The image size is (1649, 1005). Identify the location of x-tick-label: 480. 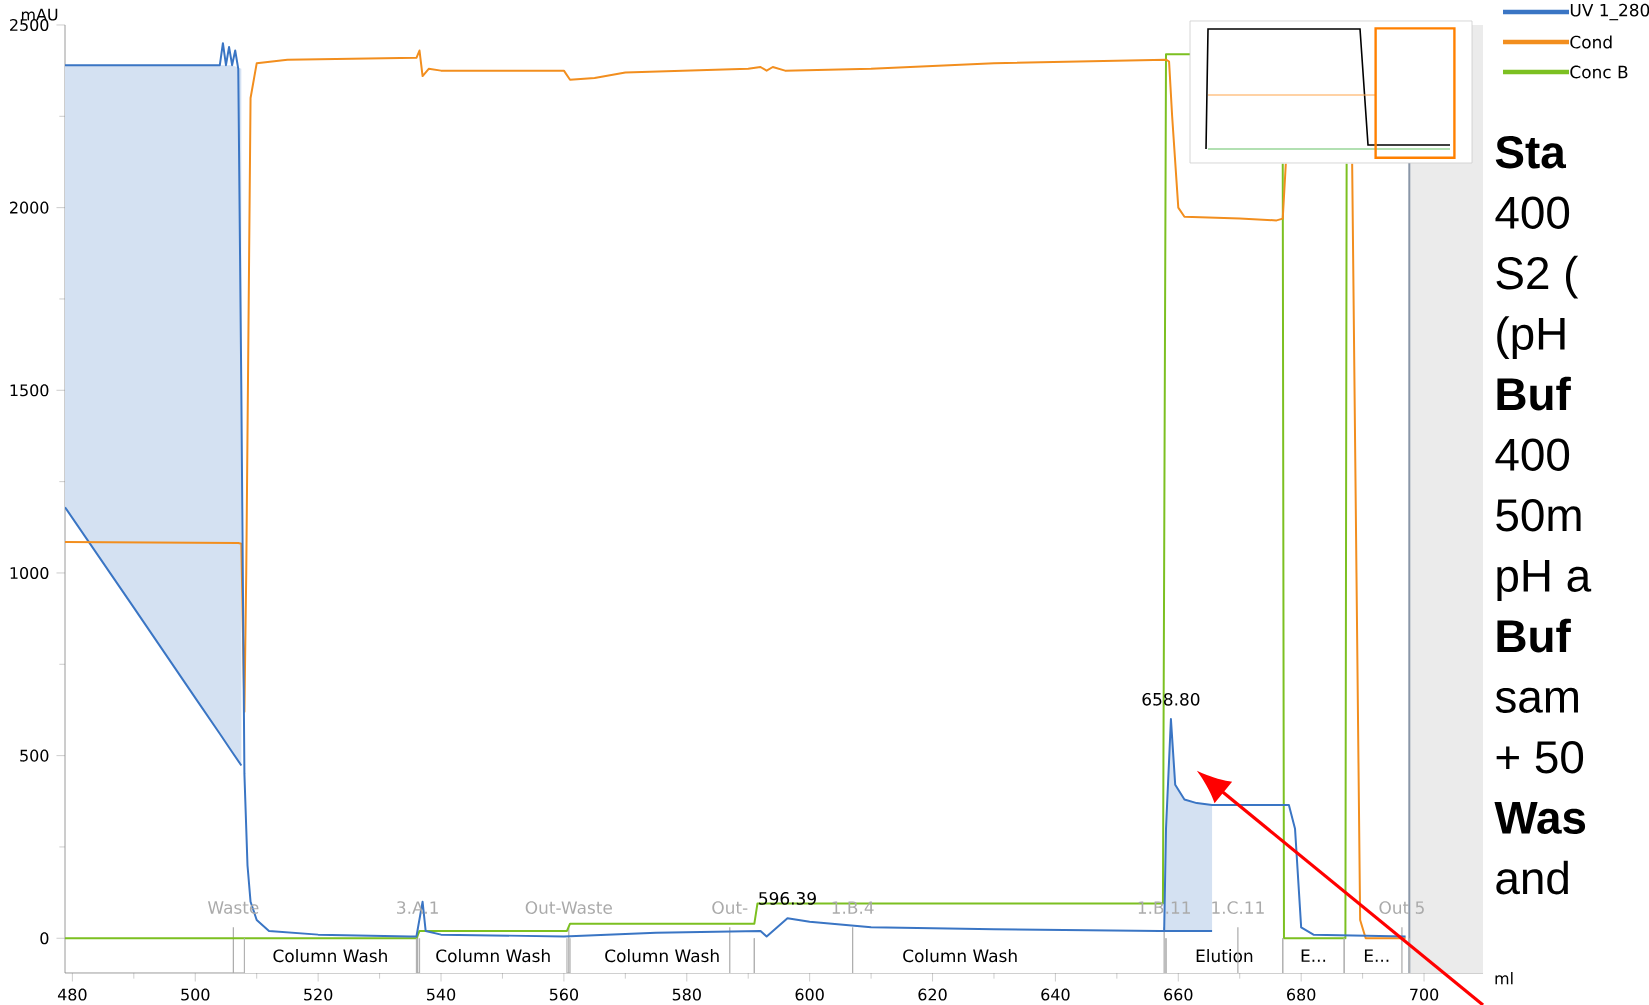
(72, 994).